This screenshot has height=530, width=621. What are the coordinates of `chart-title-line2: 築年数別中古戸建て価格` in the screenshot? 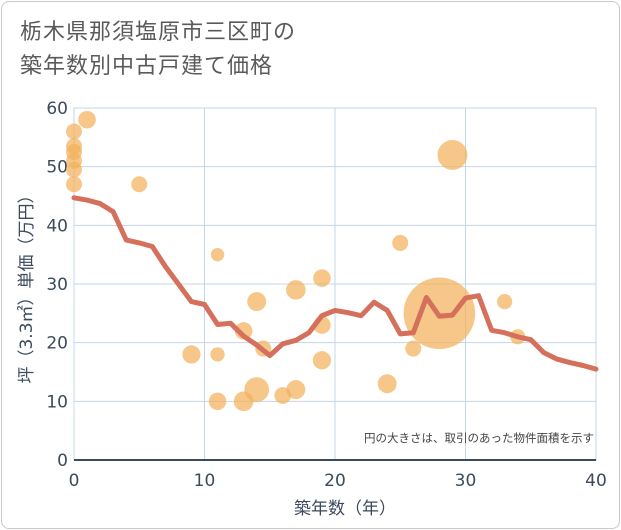 It's located at (147, 66).